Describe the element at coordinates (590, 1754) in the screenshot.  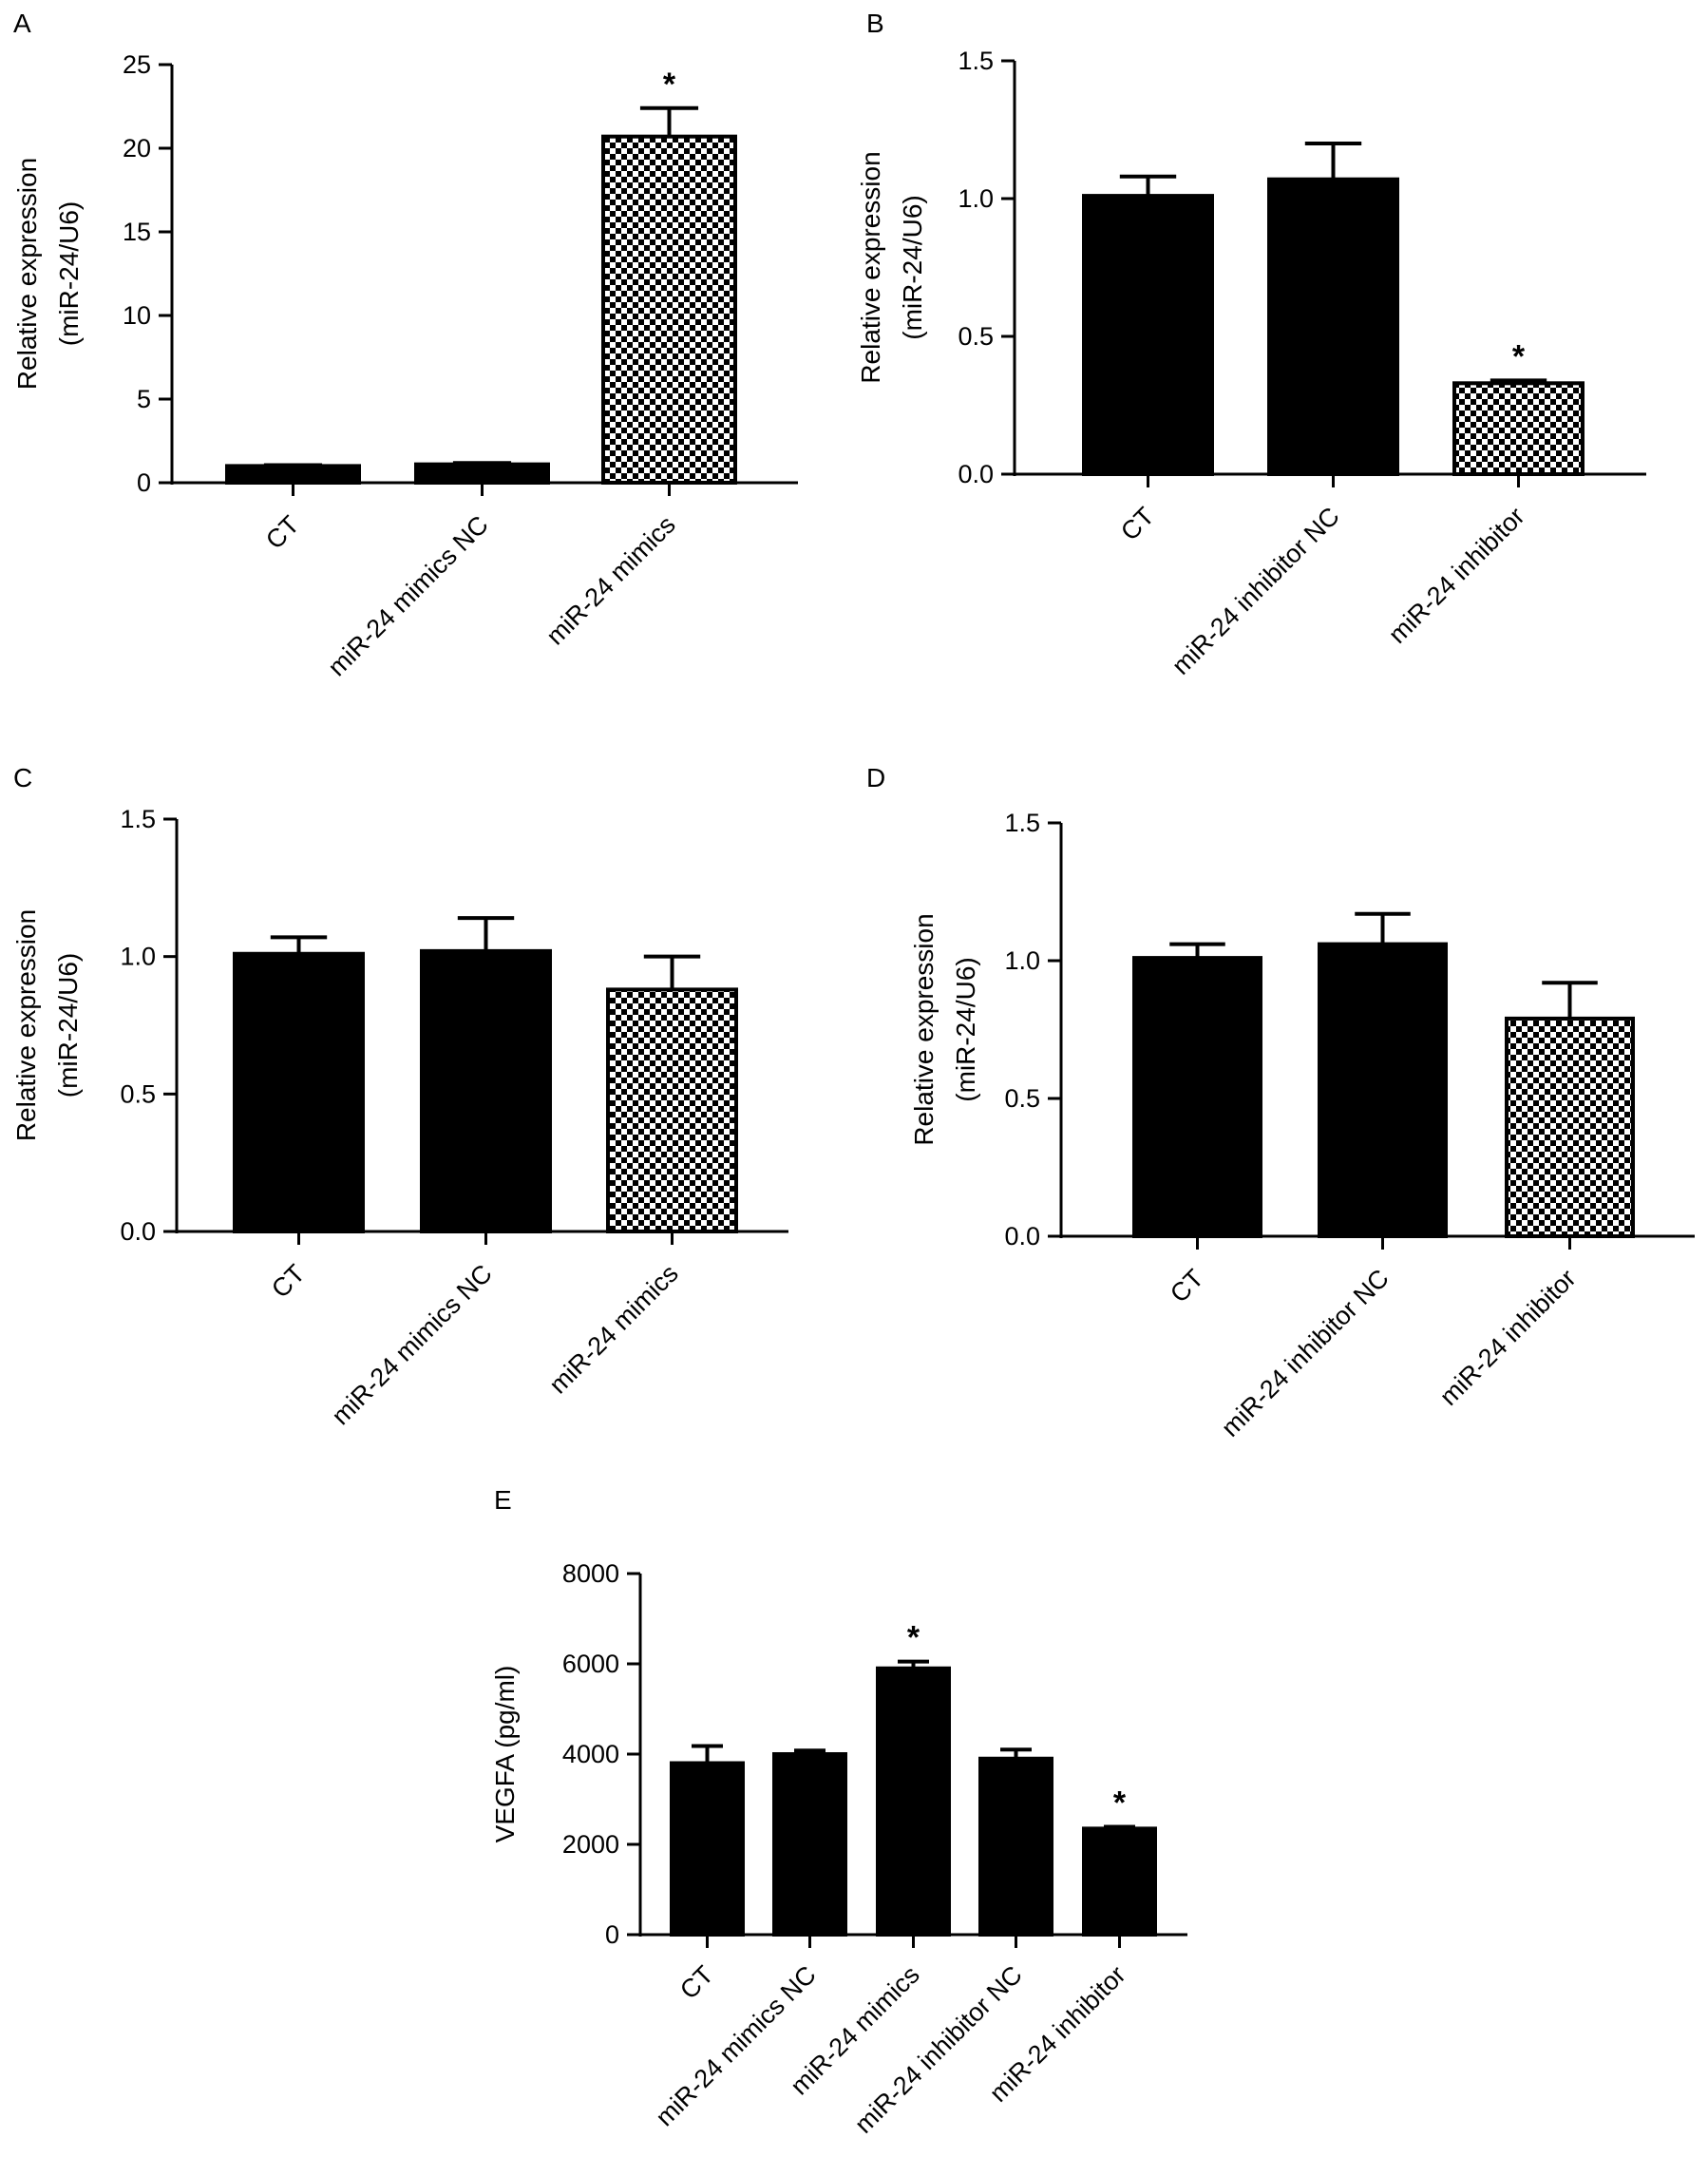
I see `y-tick-label: 4000` at that location.